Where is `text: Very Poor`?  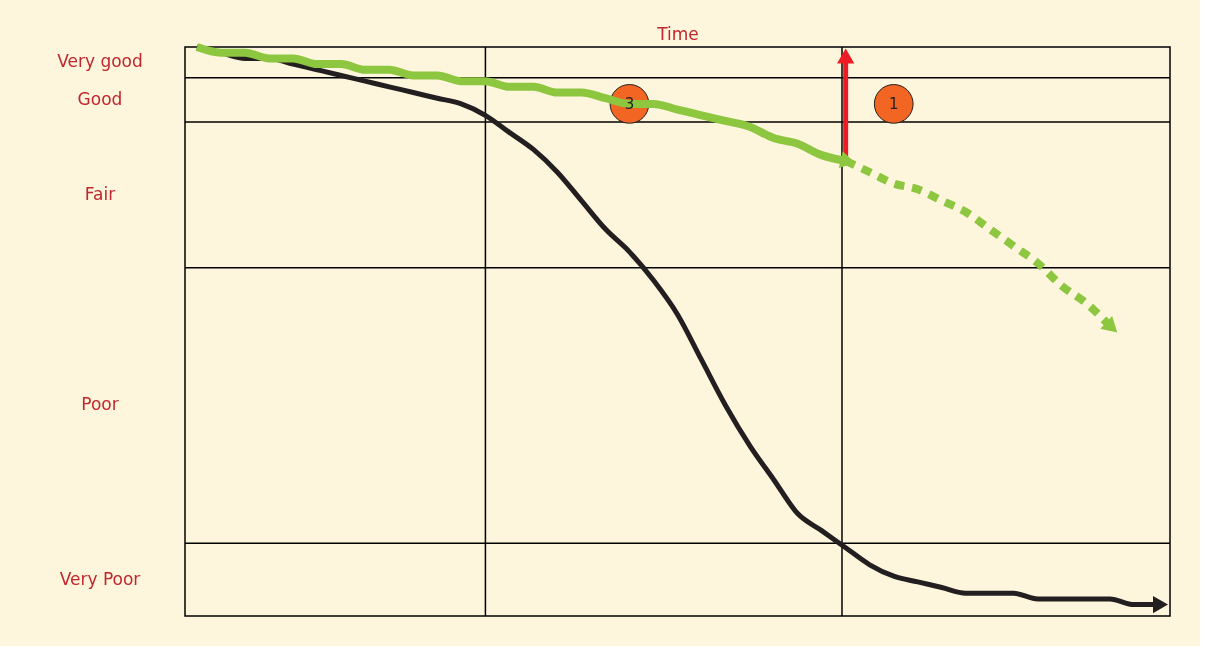
text: Very Poor is located at coordinates (100, 578).